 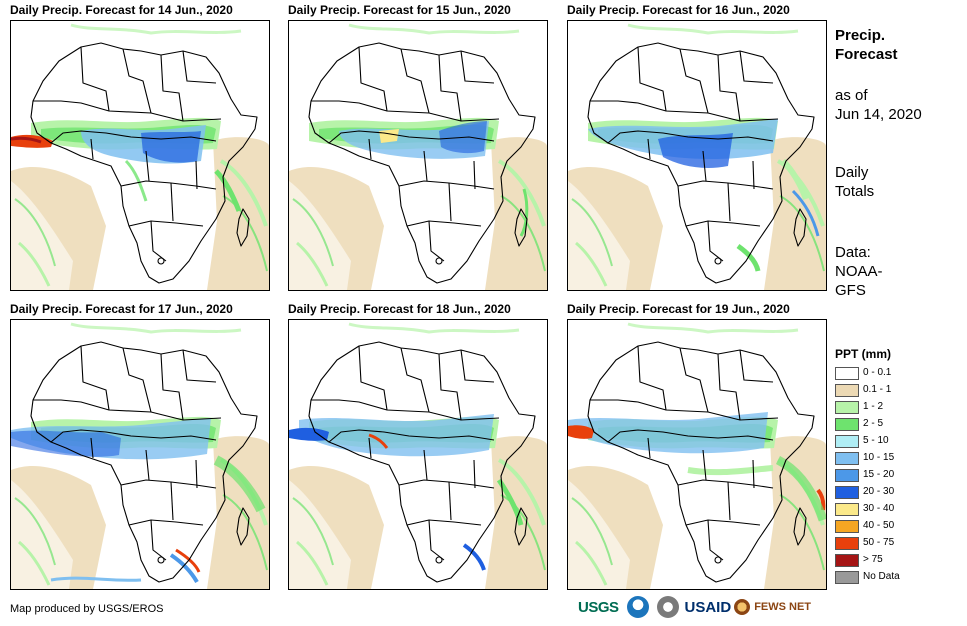 I want to click on as-of-label: as of, so click(x=851, y=95).